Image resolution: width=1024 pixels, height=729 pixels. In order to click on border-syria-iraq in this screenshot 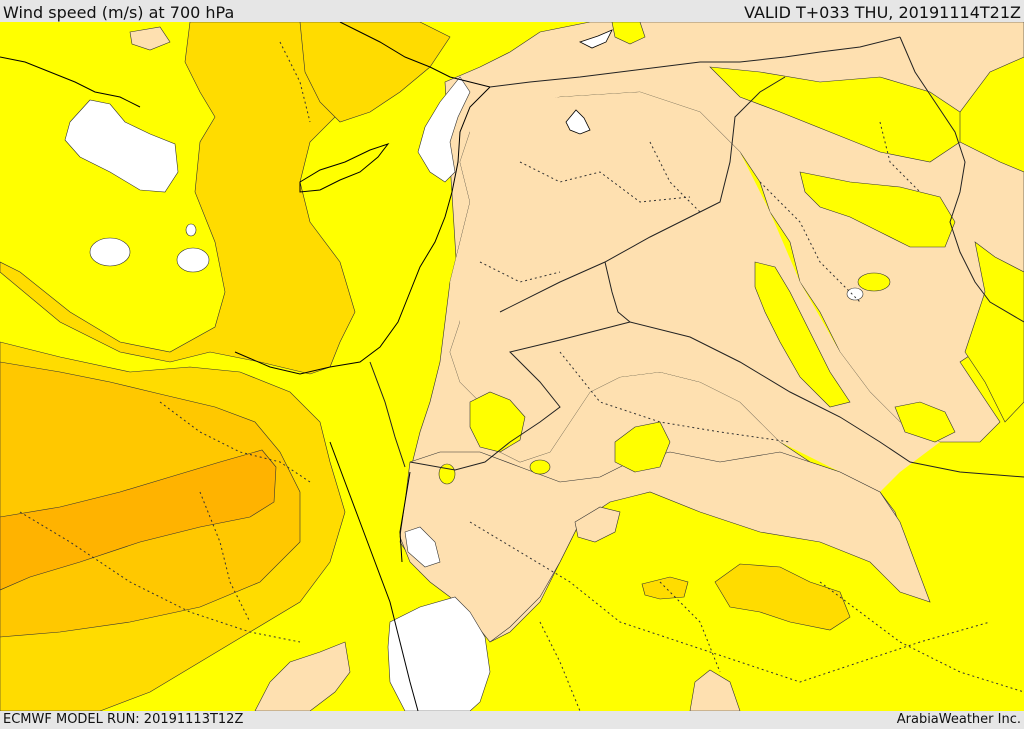, I will do `click(642, 194)`.